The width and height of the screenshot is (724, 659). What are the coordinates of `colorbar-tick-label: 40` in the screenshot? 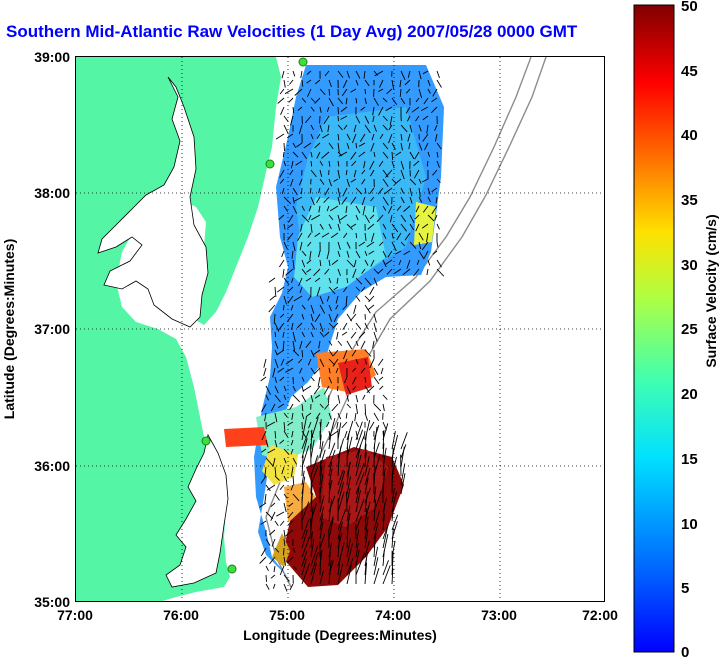 It's located at (689, 135).